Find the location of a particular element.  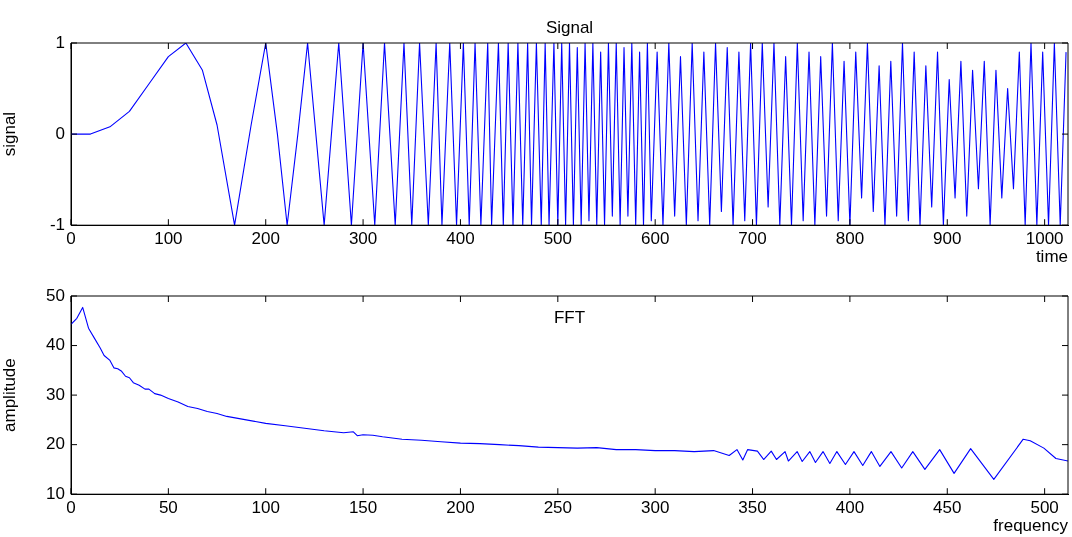

y-tick-label: 10 is located at coordinates (55, 493).